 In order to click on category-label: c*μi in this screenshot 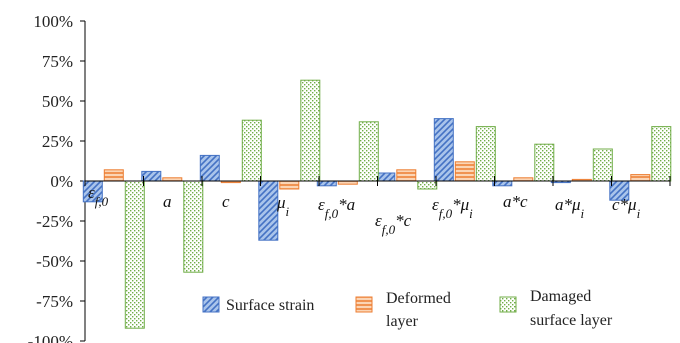, I will do `click(626, 208)`.